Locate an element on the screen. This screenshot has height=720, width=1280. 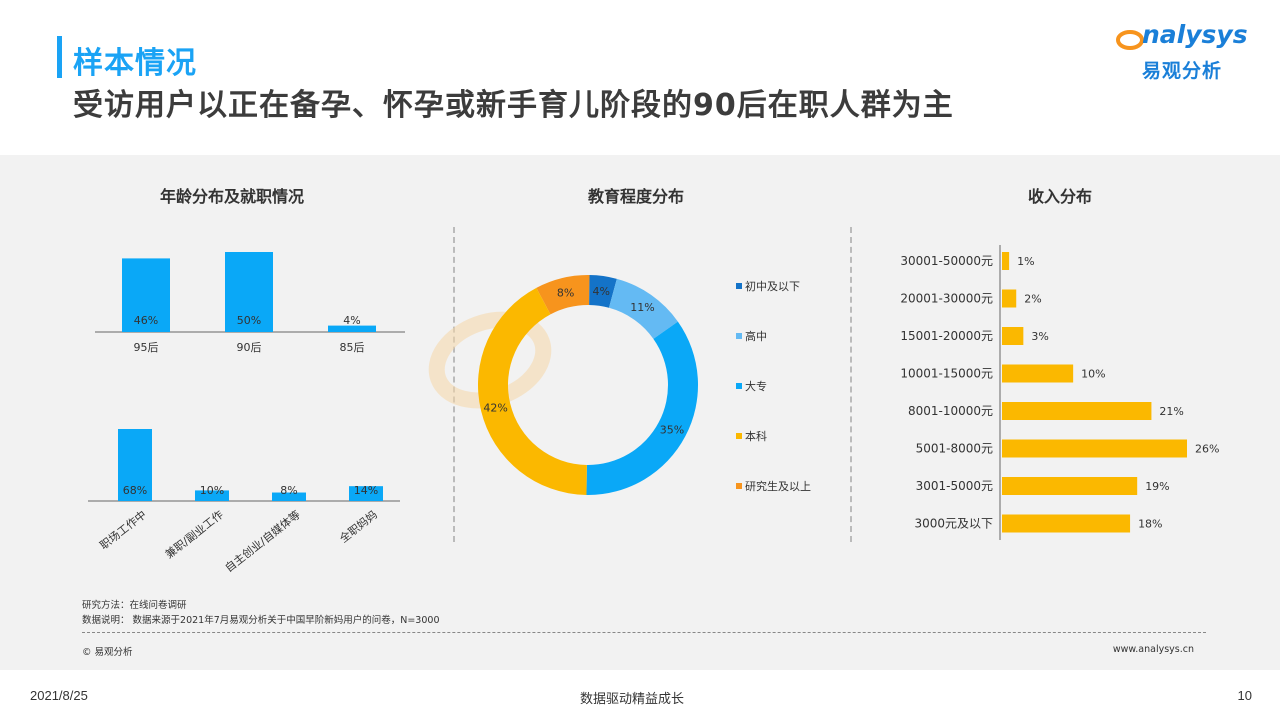
income-category-label: 20001-30000元 is located at coordinates (946, 299).